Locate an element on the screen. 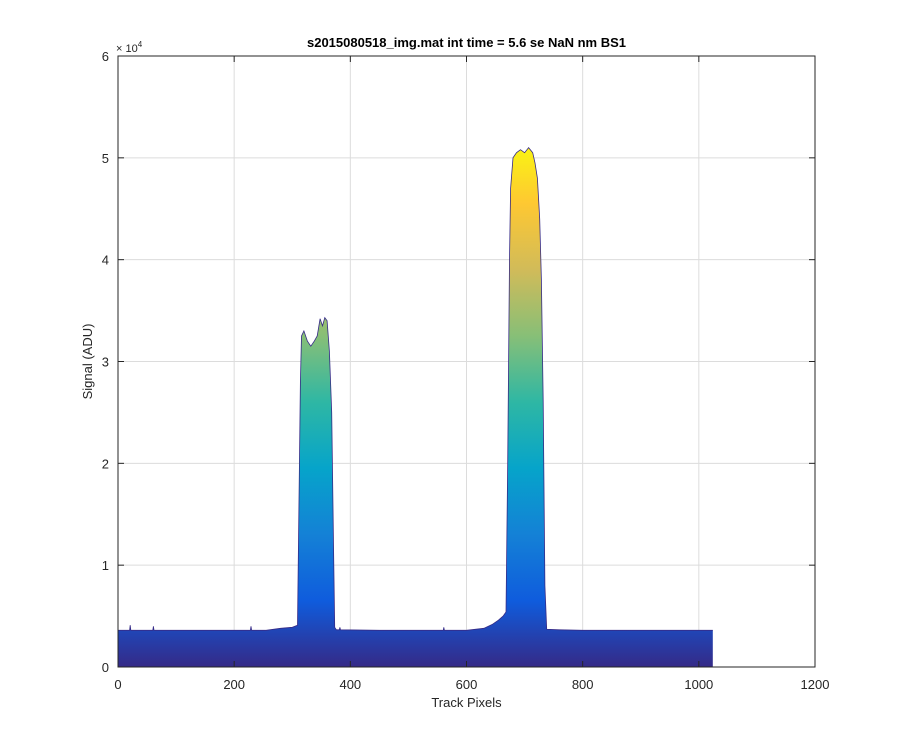 The width and height of the screenshot is (900, 750). y-axis-label: Signal (ADU) is located at coordinates (87, 362).